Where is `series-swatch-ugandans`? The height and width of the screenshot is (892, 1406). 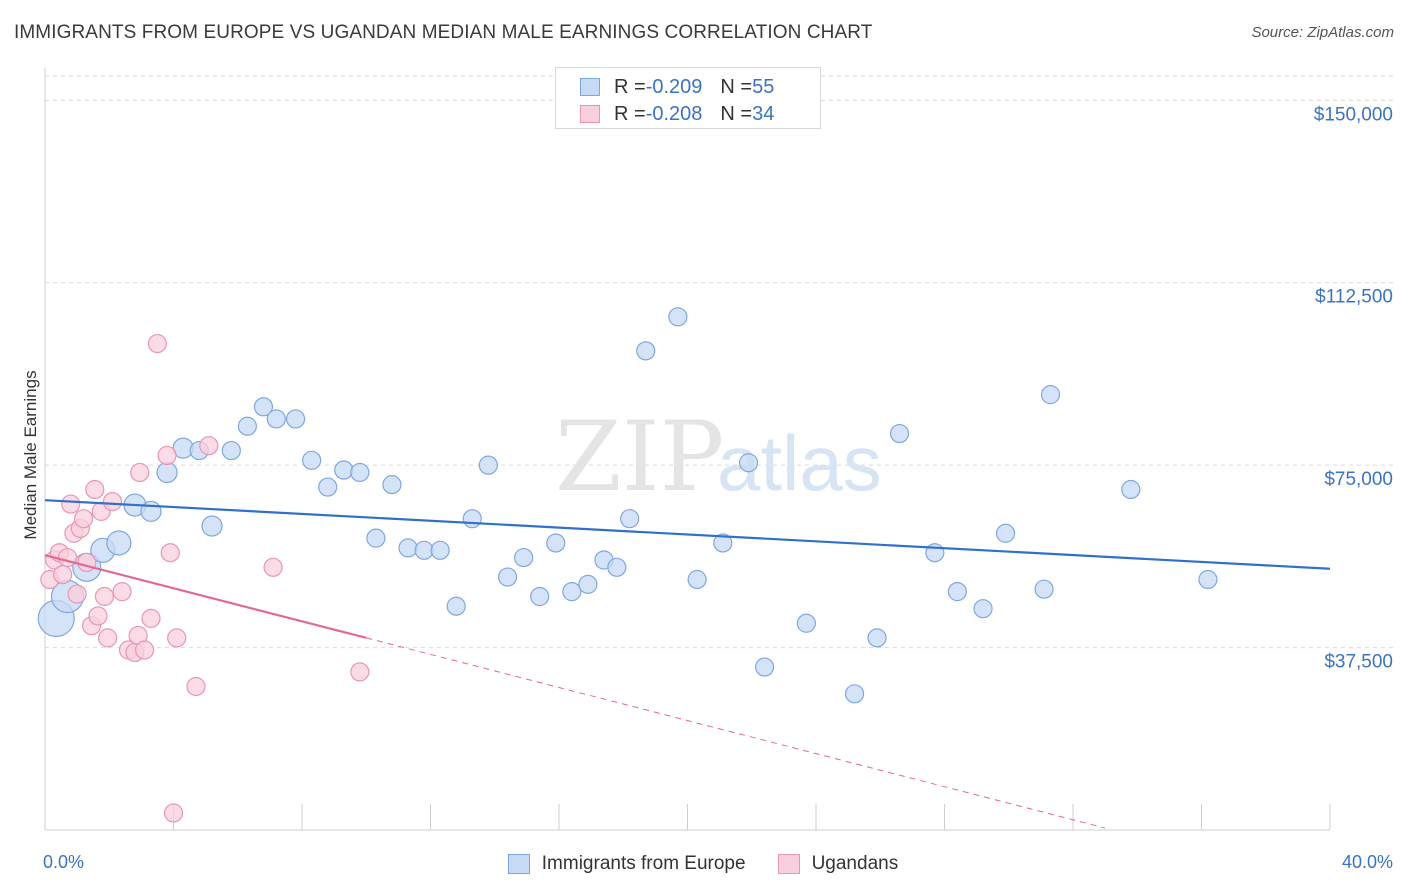 series-swatch-ugandans is located at coordinates (788, 864).